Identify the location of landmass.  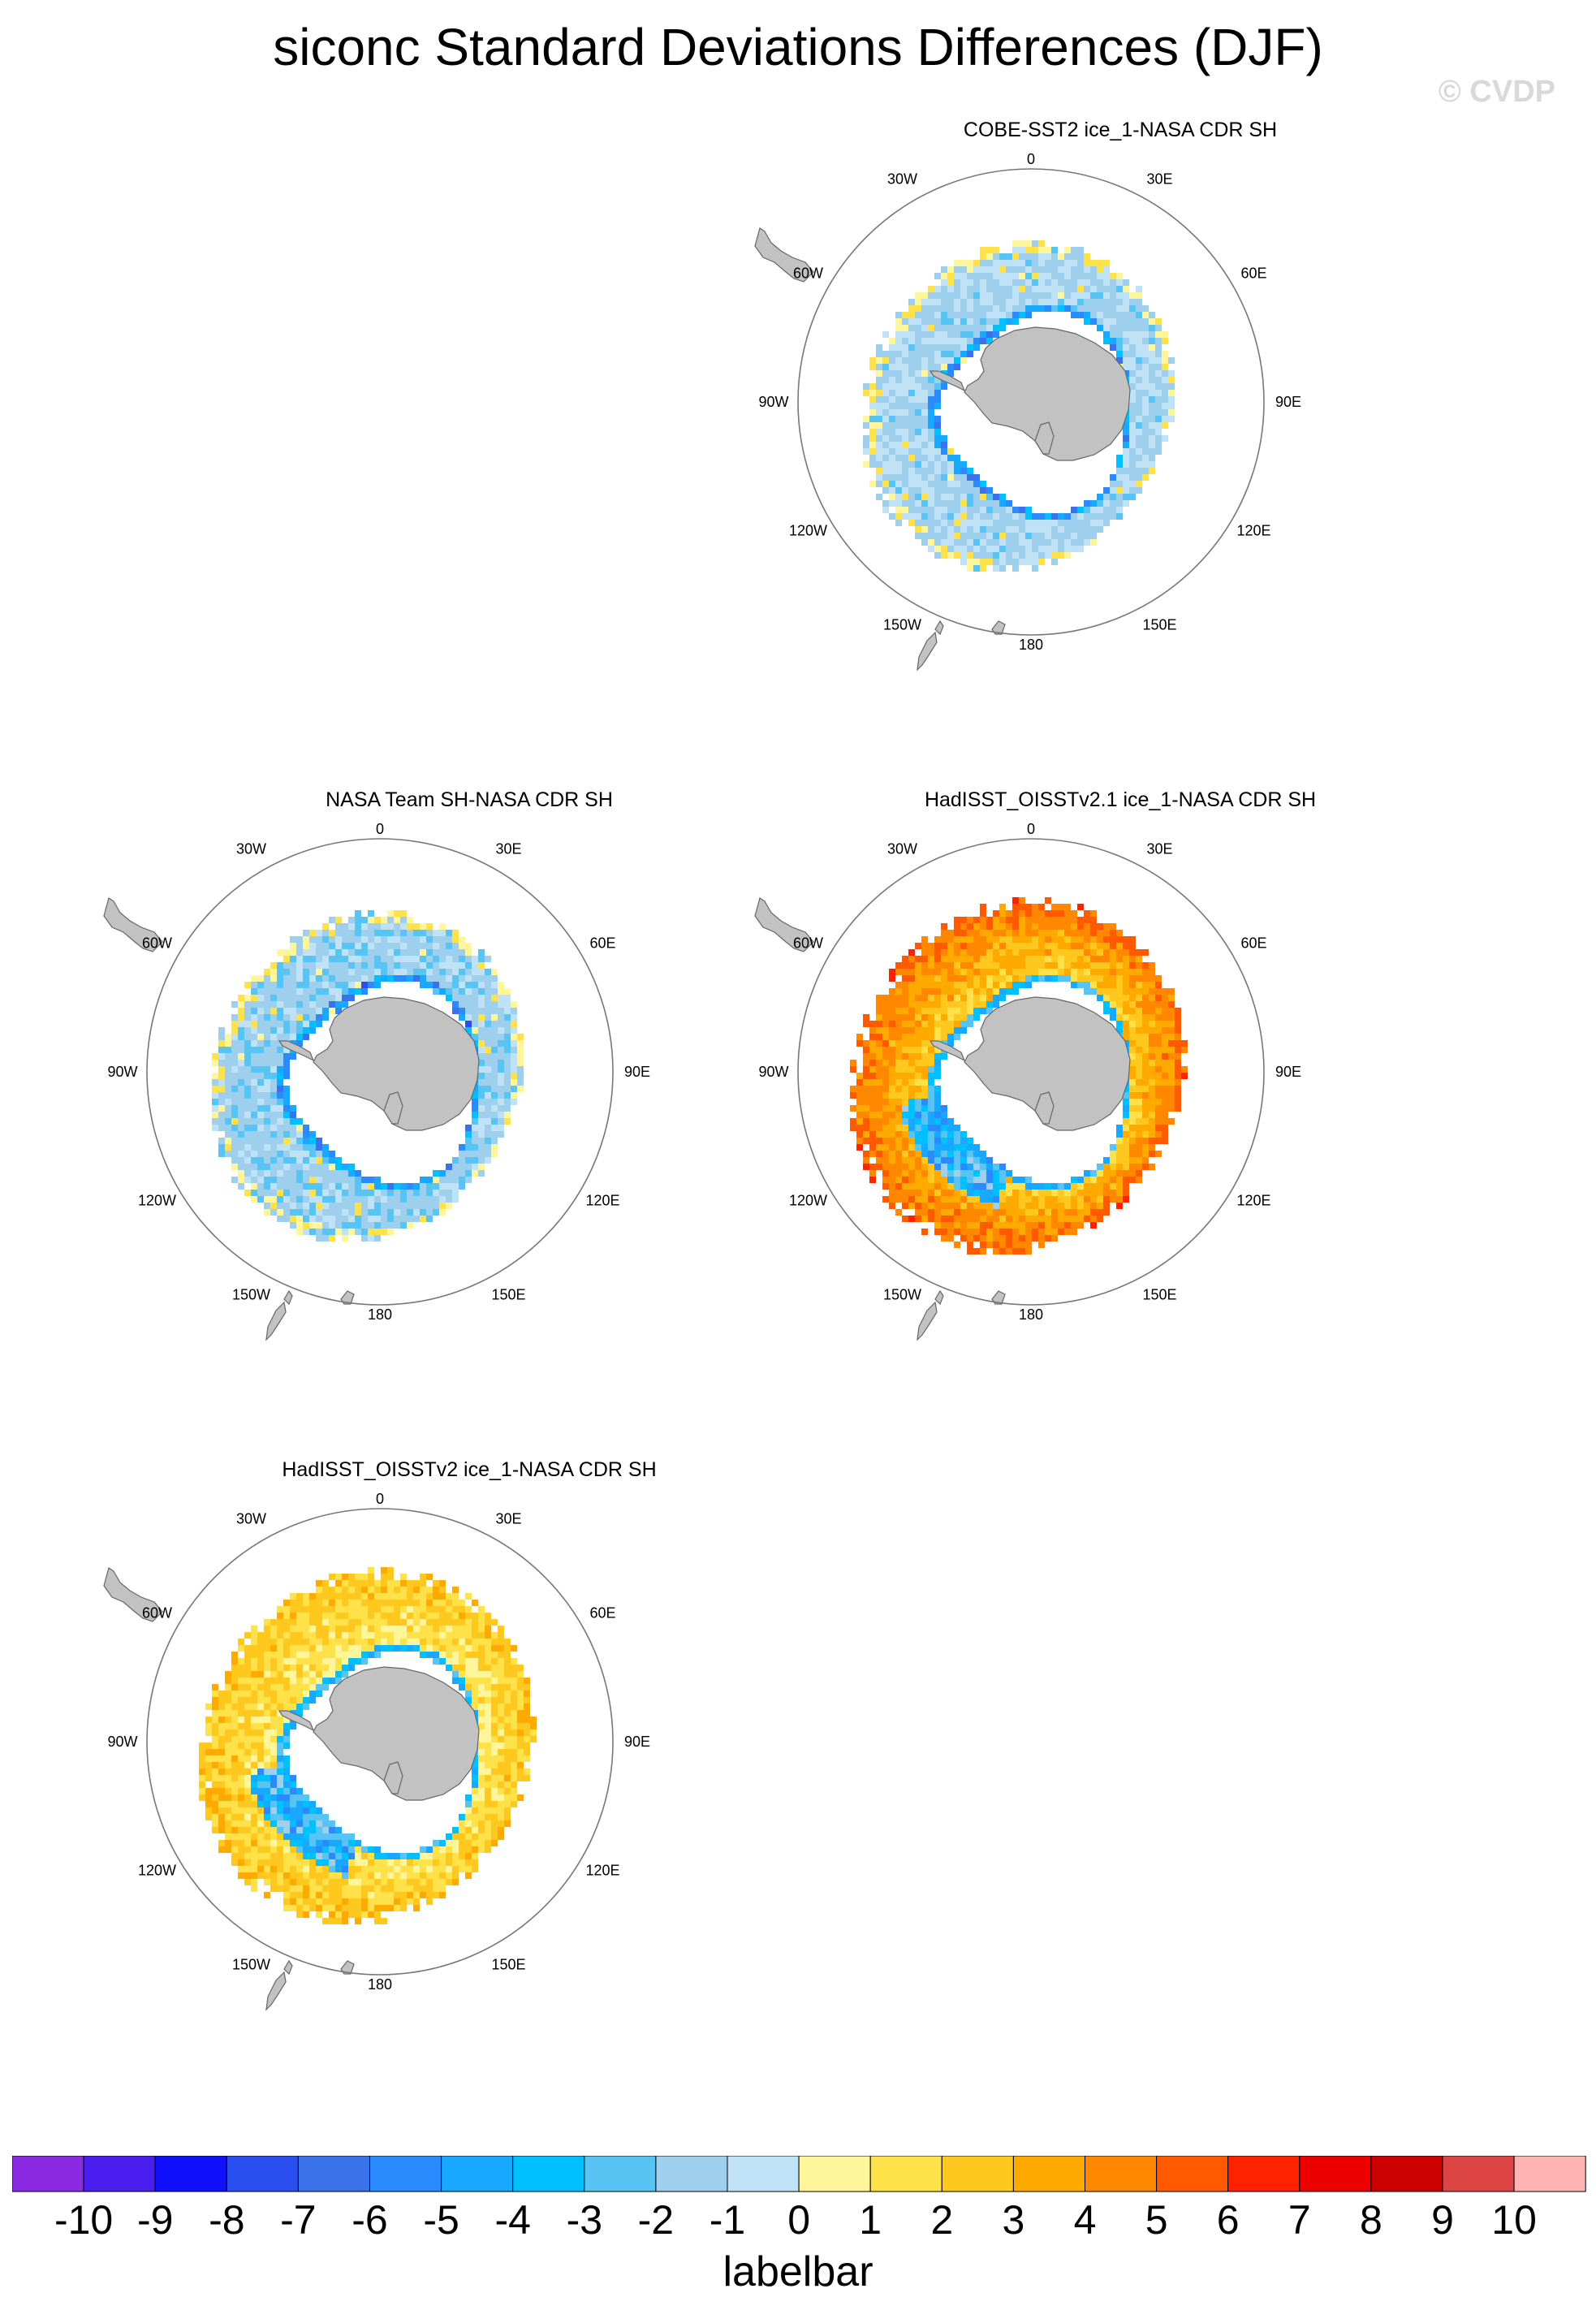
(396, 1063).